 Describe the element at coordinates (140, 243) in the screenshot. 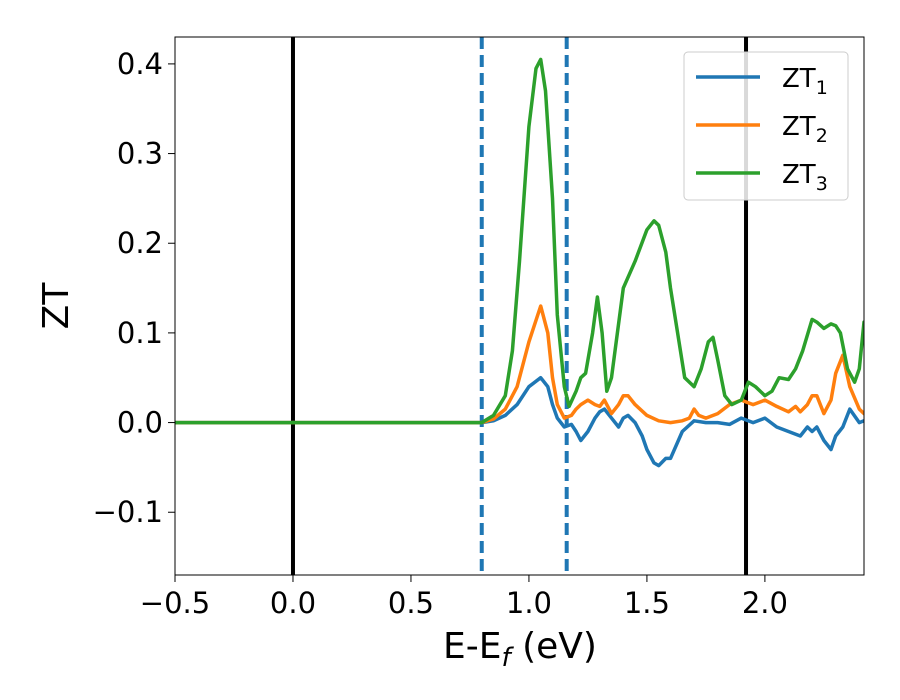

I see `y-tick-label: 0.2` at that location.